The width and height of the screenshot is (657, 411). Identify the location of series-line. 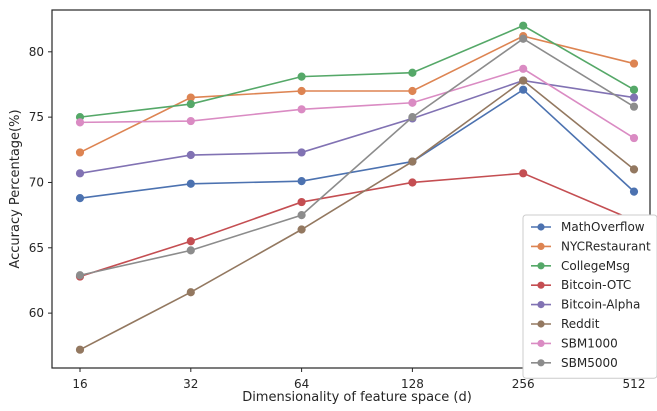
(357, 103).